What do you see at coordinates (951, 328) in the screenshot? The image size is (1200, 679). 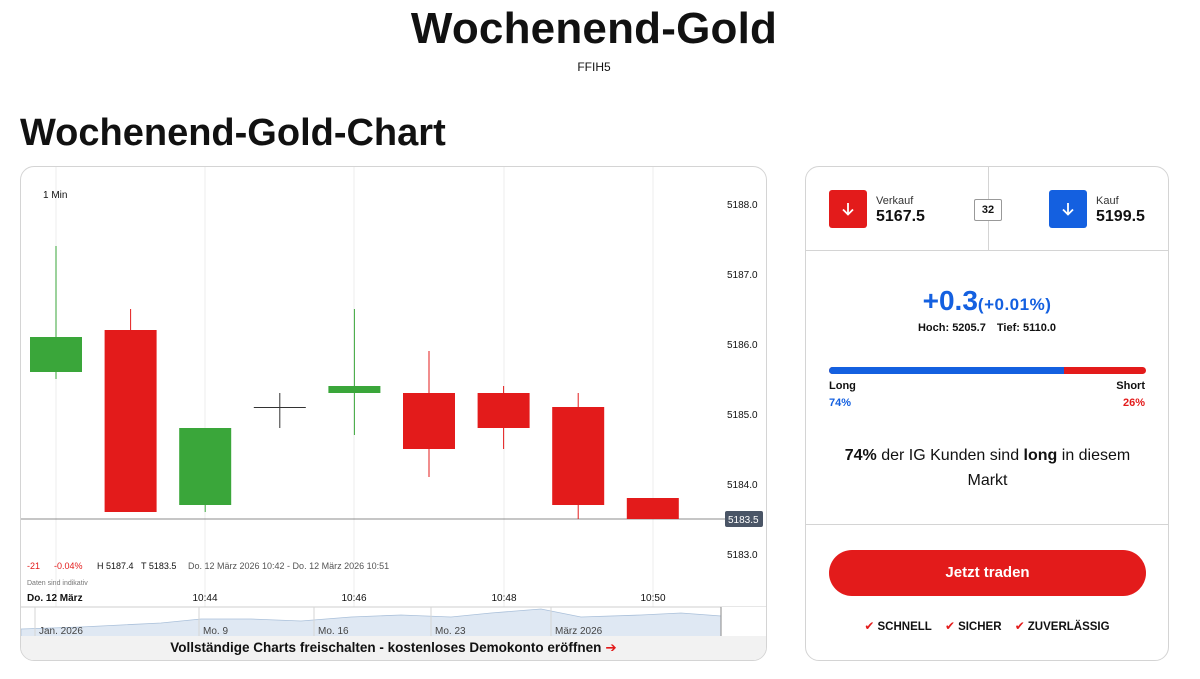 I see `day-high: Hoch: 5205.7` at bounding box center [951, 328].